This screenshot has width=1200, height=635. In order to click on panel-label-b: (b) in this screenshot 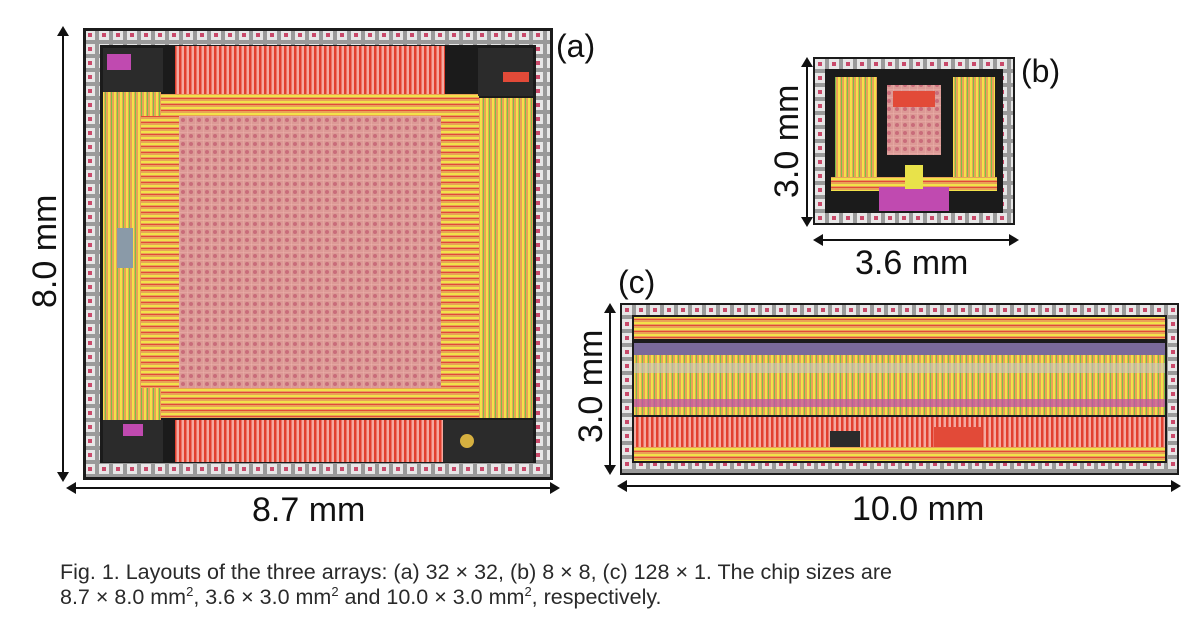, I will do `click(1041, 71)`.